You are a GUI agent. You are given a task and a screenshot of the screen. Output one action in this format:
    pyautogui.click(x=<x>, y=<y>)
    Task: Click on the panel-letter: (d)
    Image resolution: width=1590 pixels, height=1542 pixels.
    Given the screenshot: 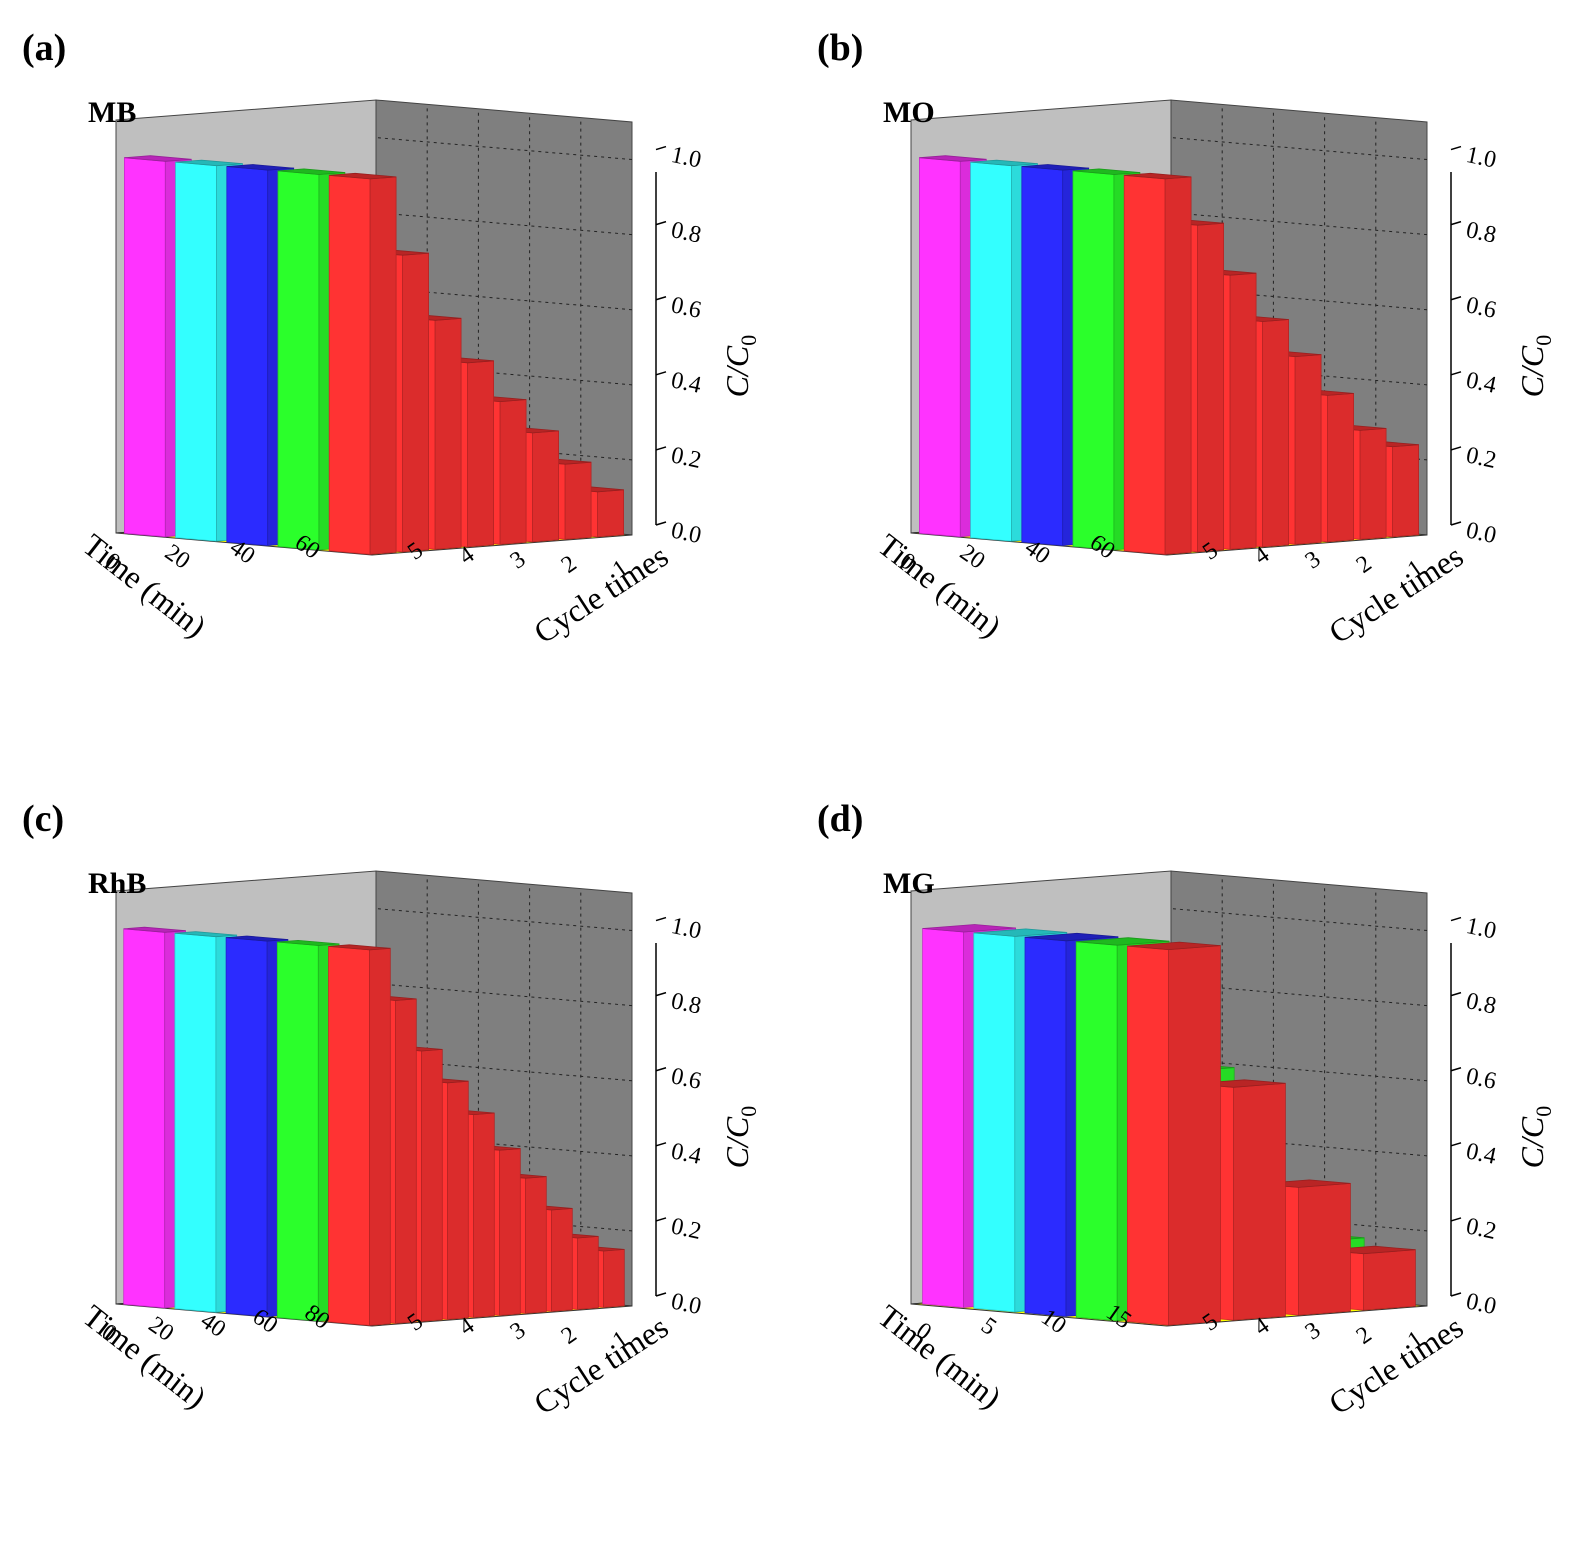 What is the action you would take?
    pyautogui.click(x=840, y=819)
    